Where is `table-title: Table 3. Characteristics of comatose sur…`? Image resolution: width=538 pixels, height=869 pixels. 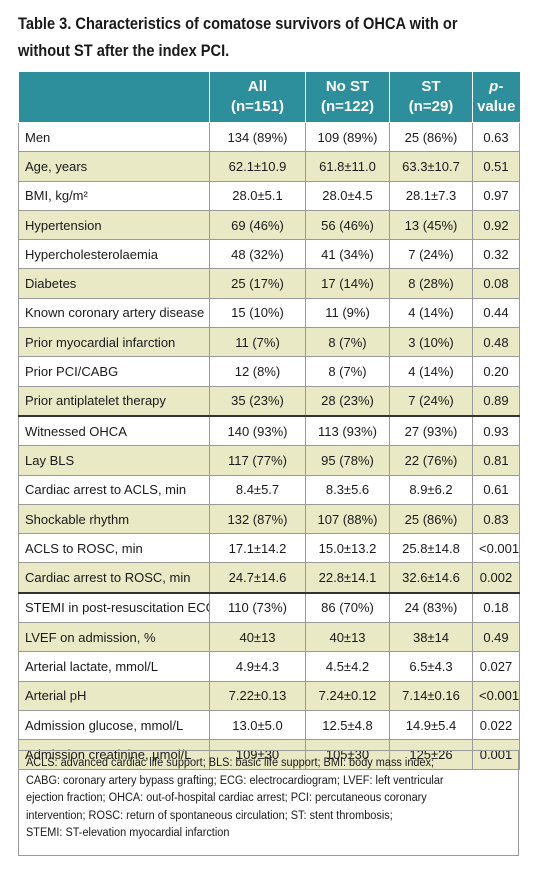
table-title: Table 3. Characteristics of comatose sur… is located at coordinates (238, 37).